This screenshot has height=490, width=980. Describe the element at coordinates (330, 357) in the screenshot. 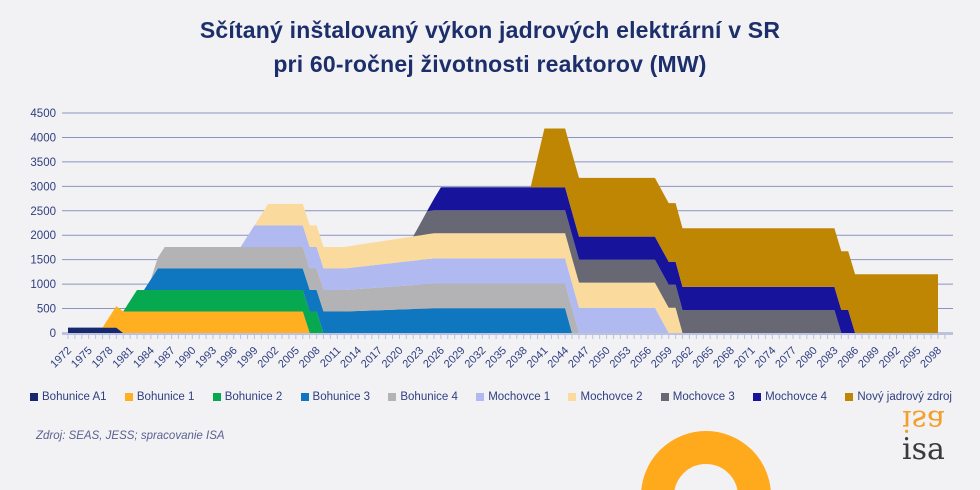

I see `x-tick-label: 2011` at that location.